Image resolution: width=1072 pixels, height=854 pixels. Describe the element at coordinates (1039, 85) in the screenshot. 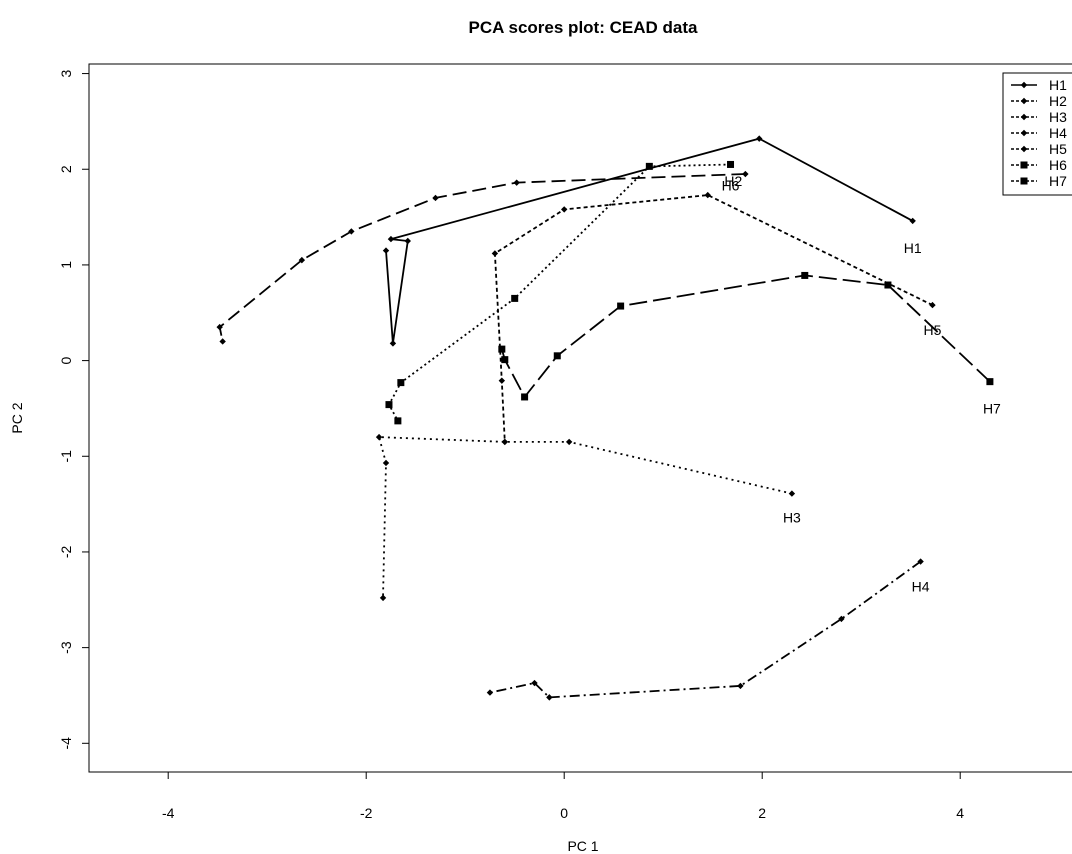

I see `legend-item: H1` at that location.